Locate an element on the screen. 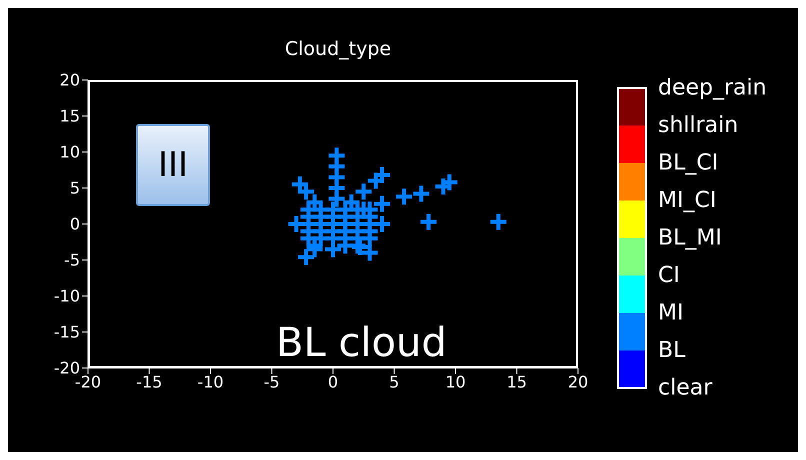 The width and height of the screenshot is (806, 460). color-bar-label: MI_CI is located at coordinates (687, 200).